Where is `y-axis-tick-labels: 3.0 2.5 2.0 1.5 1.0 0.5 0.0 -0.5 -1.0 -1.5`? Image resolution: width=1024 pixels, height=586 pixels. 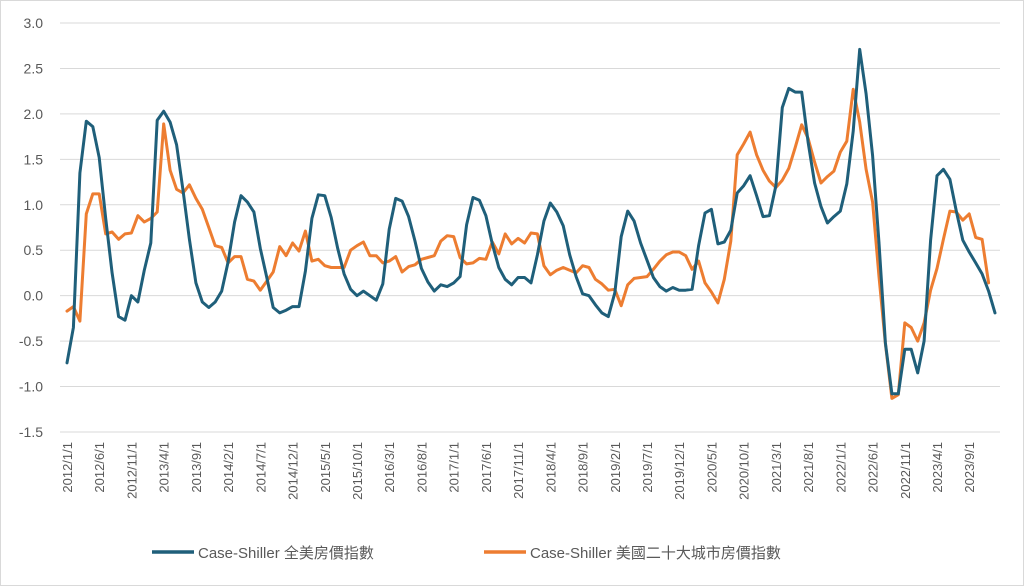 y-axis-tick-labels: 3.0 2.5 2.0 1.5 1.0 0.5 0.0 -0.5 -1.0 -1.5 is located at coordinates (31, 227).